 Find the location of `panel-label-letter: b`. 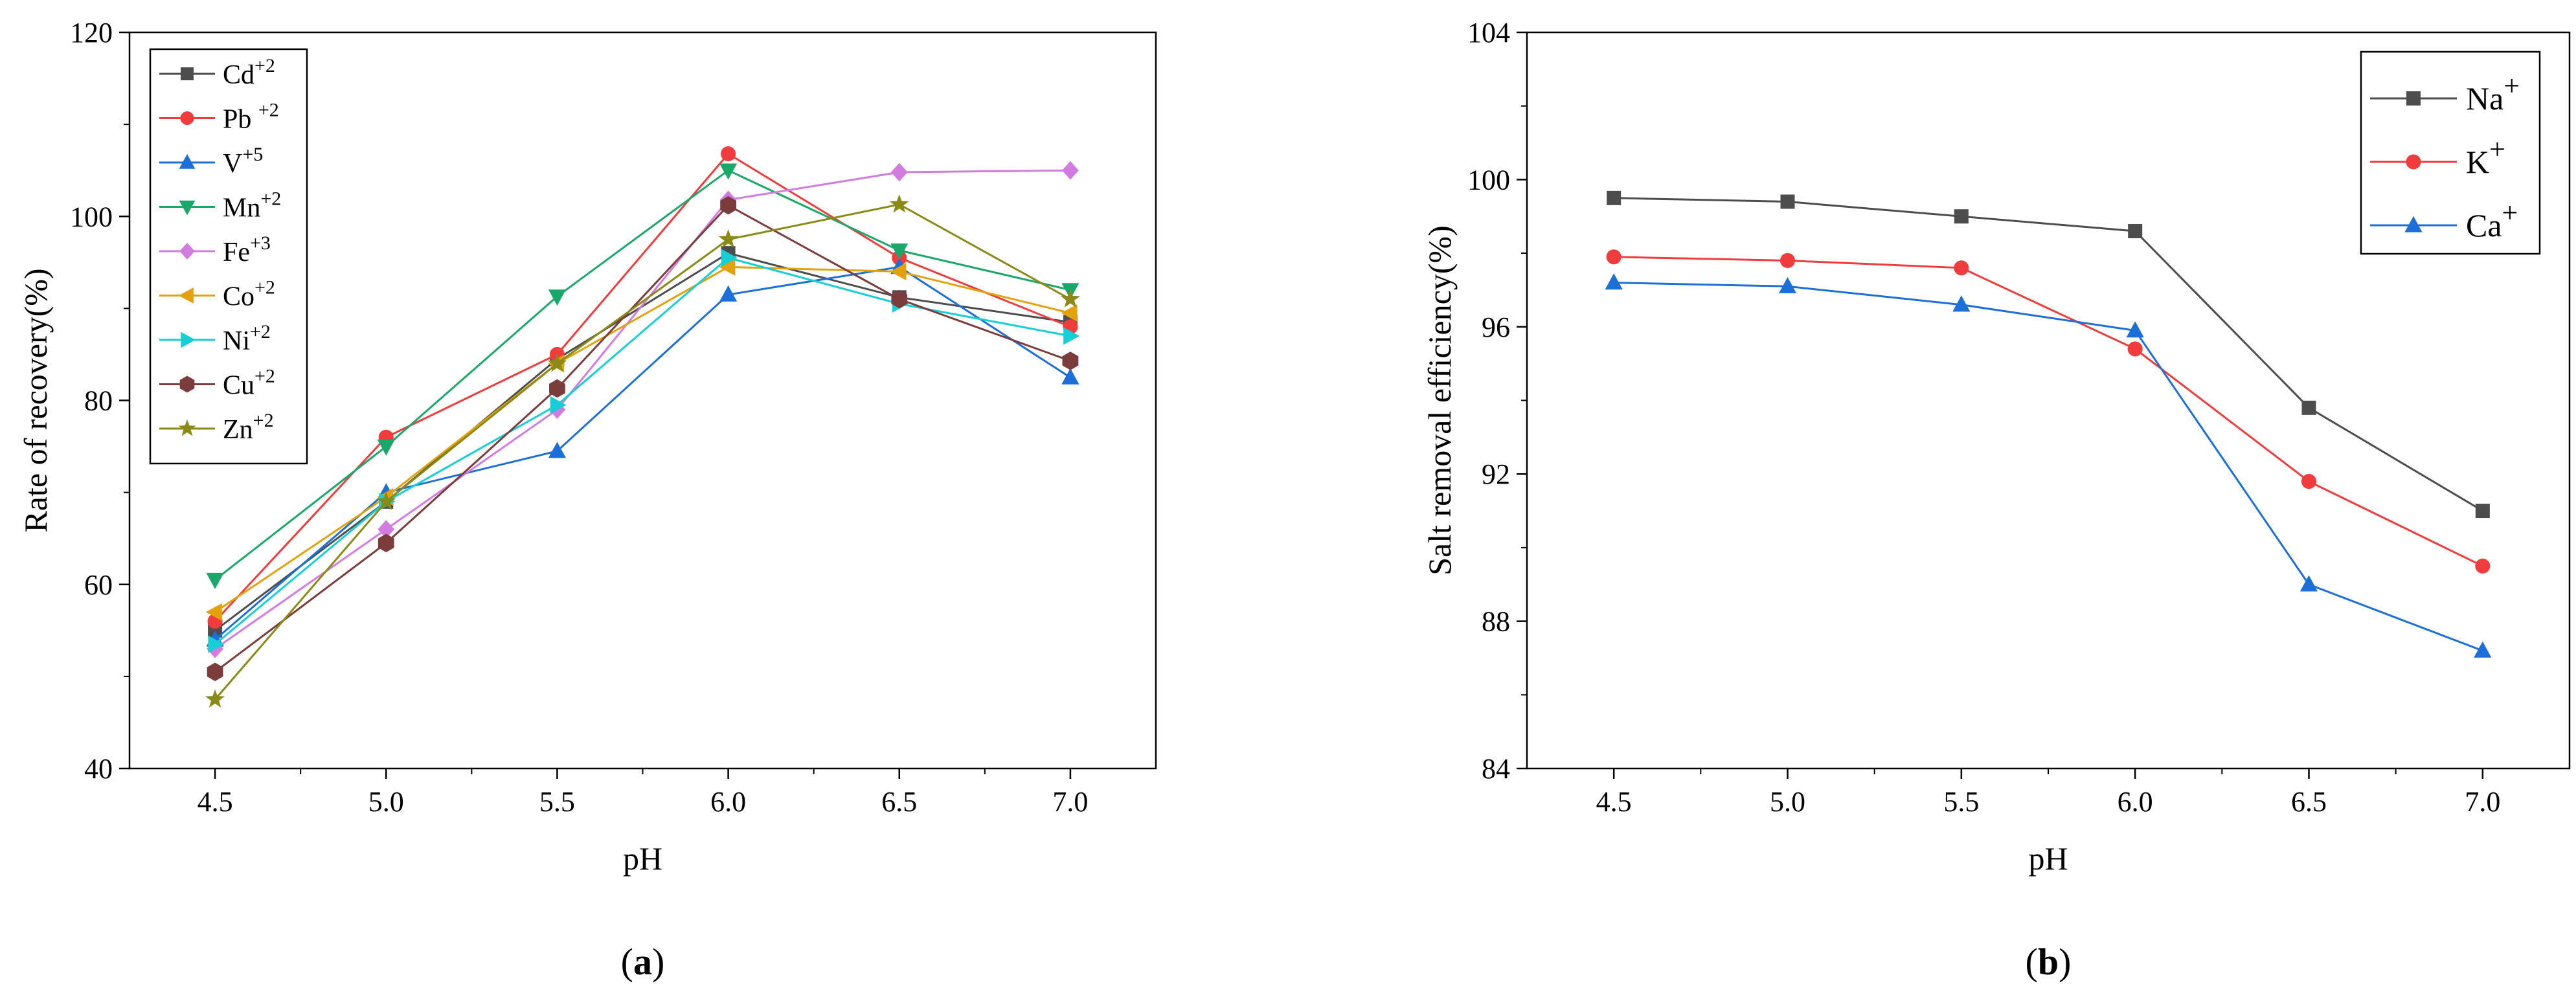

panel-label-letter: b is located at coordinates (2048, 962).